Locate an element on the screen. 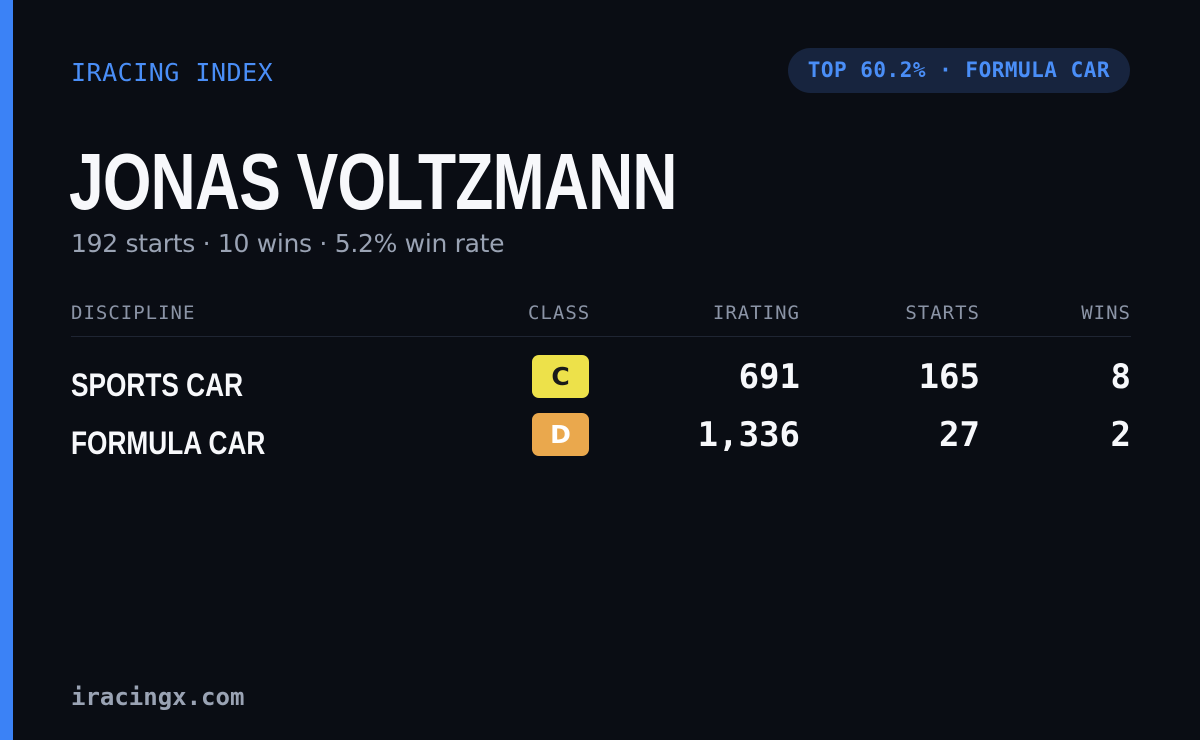 This screenshot has width=1200, height=740. wins-value: 8 is located at coordinates (1120, 377).